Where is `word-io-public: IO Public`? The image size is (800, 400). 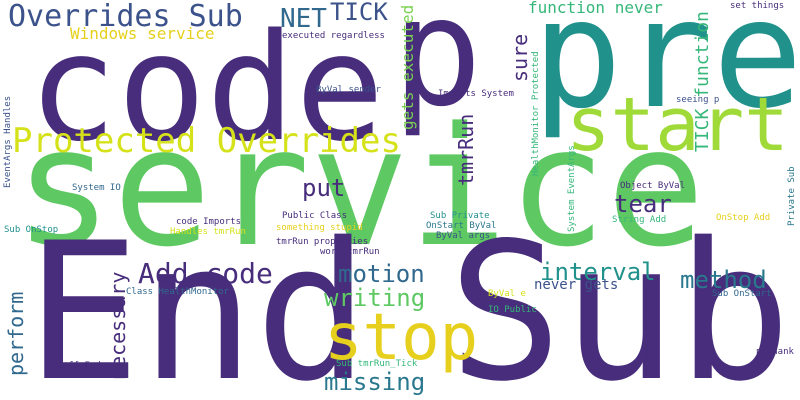 word-io-public: IO Public is located at coordinates (512, 310).